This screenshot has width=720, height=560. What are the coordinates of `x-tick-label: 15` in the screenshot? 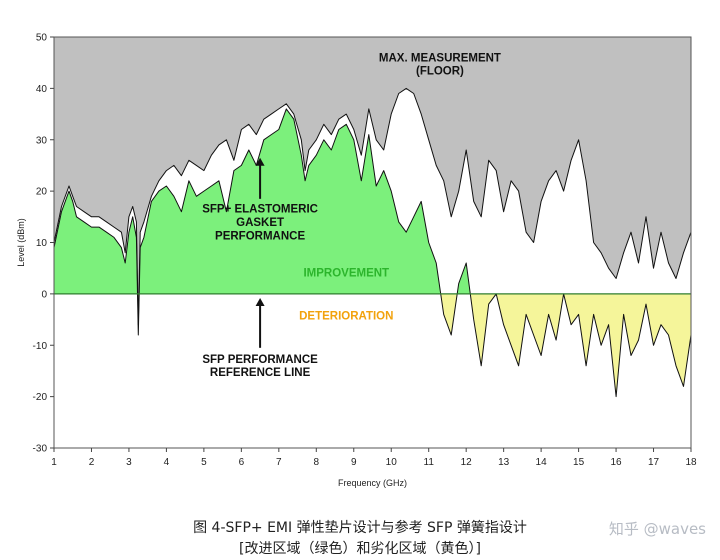 It's located at (579, 462).